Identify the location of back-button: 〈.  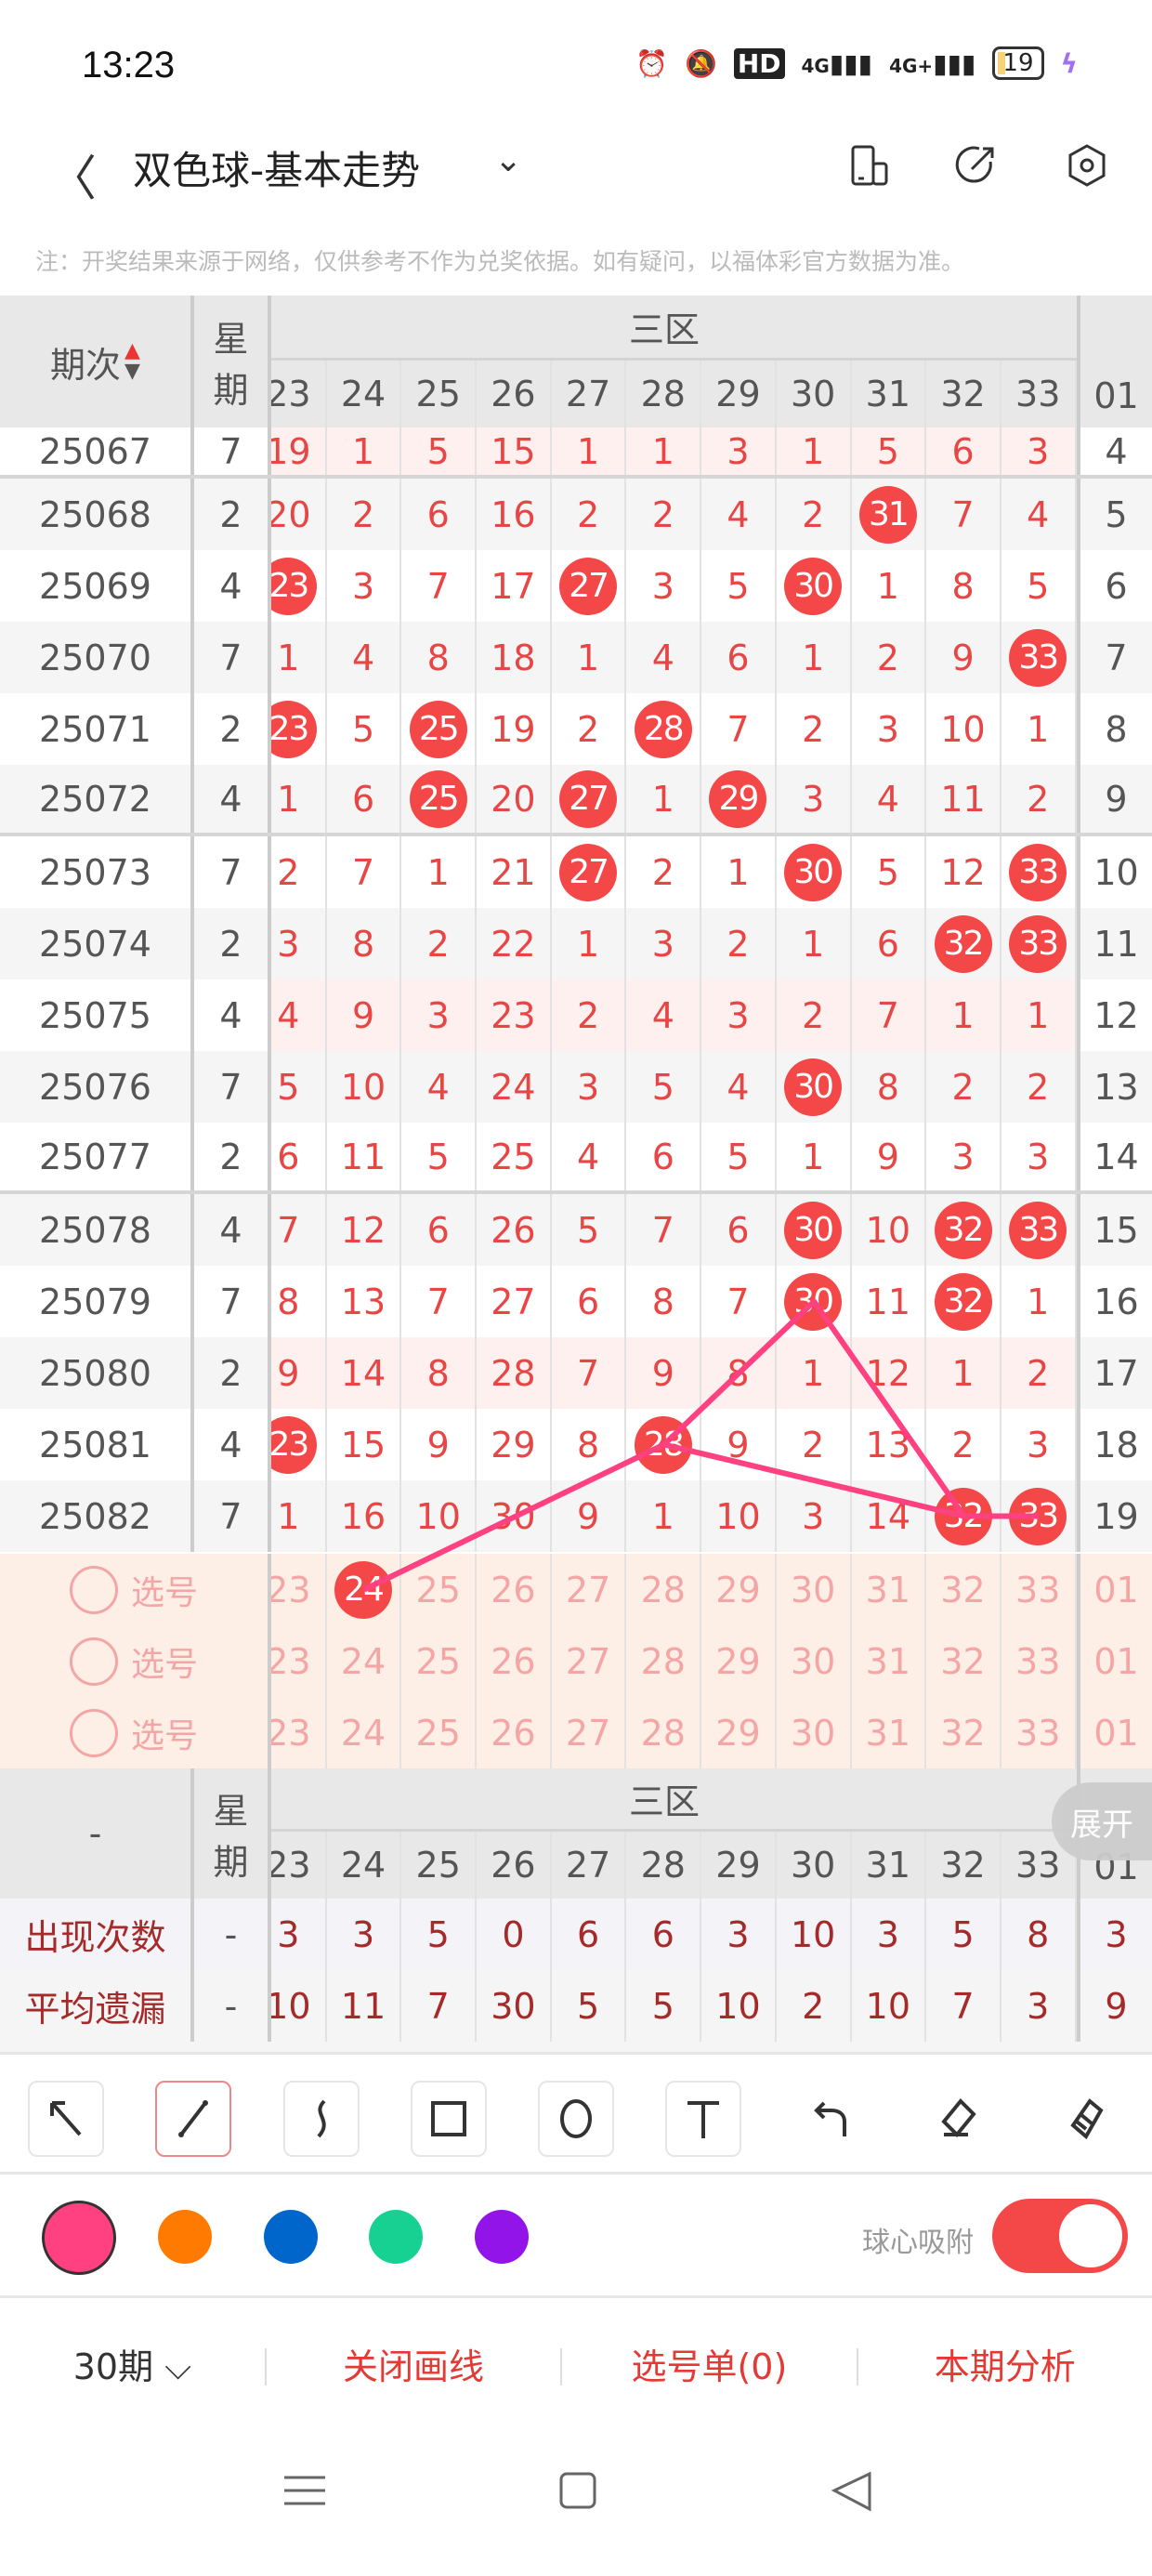
(73, 179).